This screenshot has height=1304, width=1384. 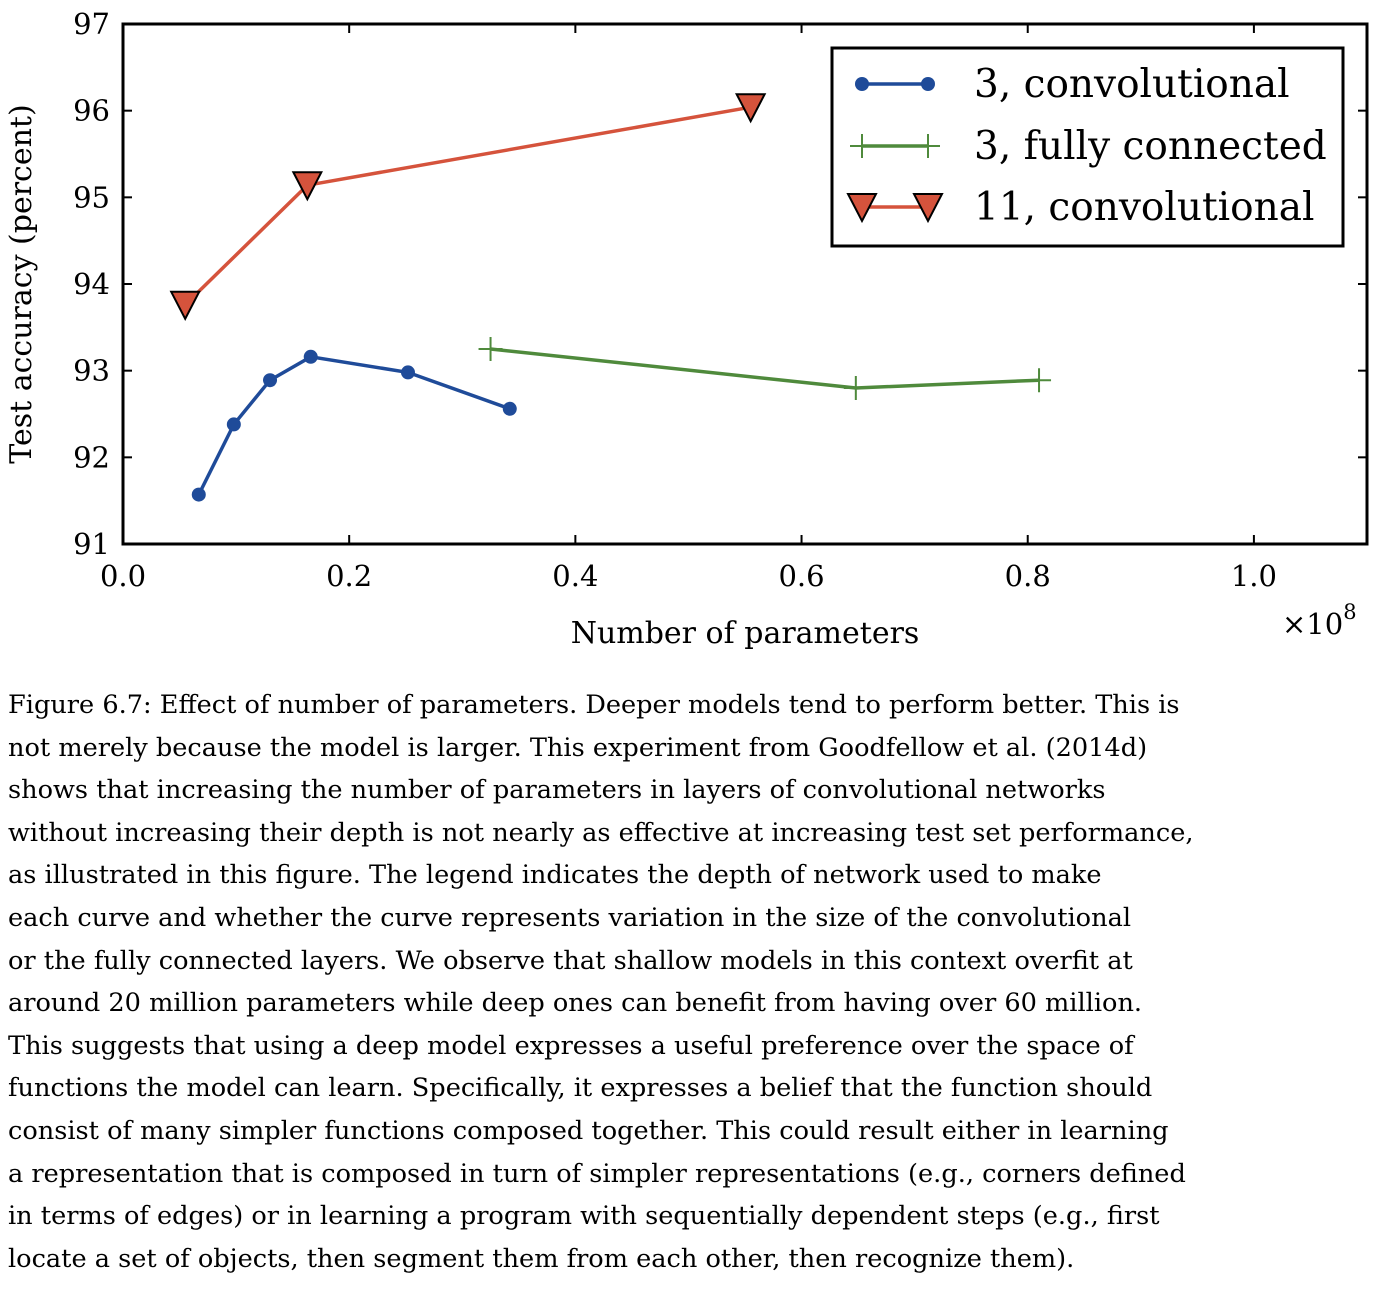 I want to click on x-tick-label: 0.6, so click(x=801, y=576).